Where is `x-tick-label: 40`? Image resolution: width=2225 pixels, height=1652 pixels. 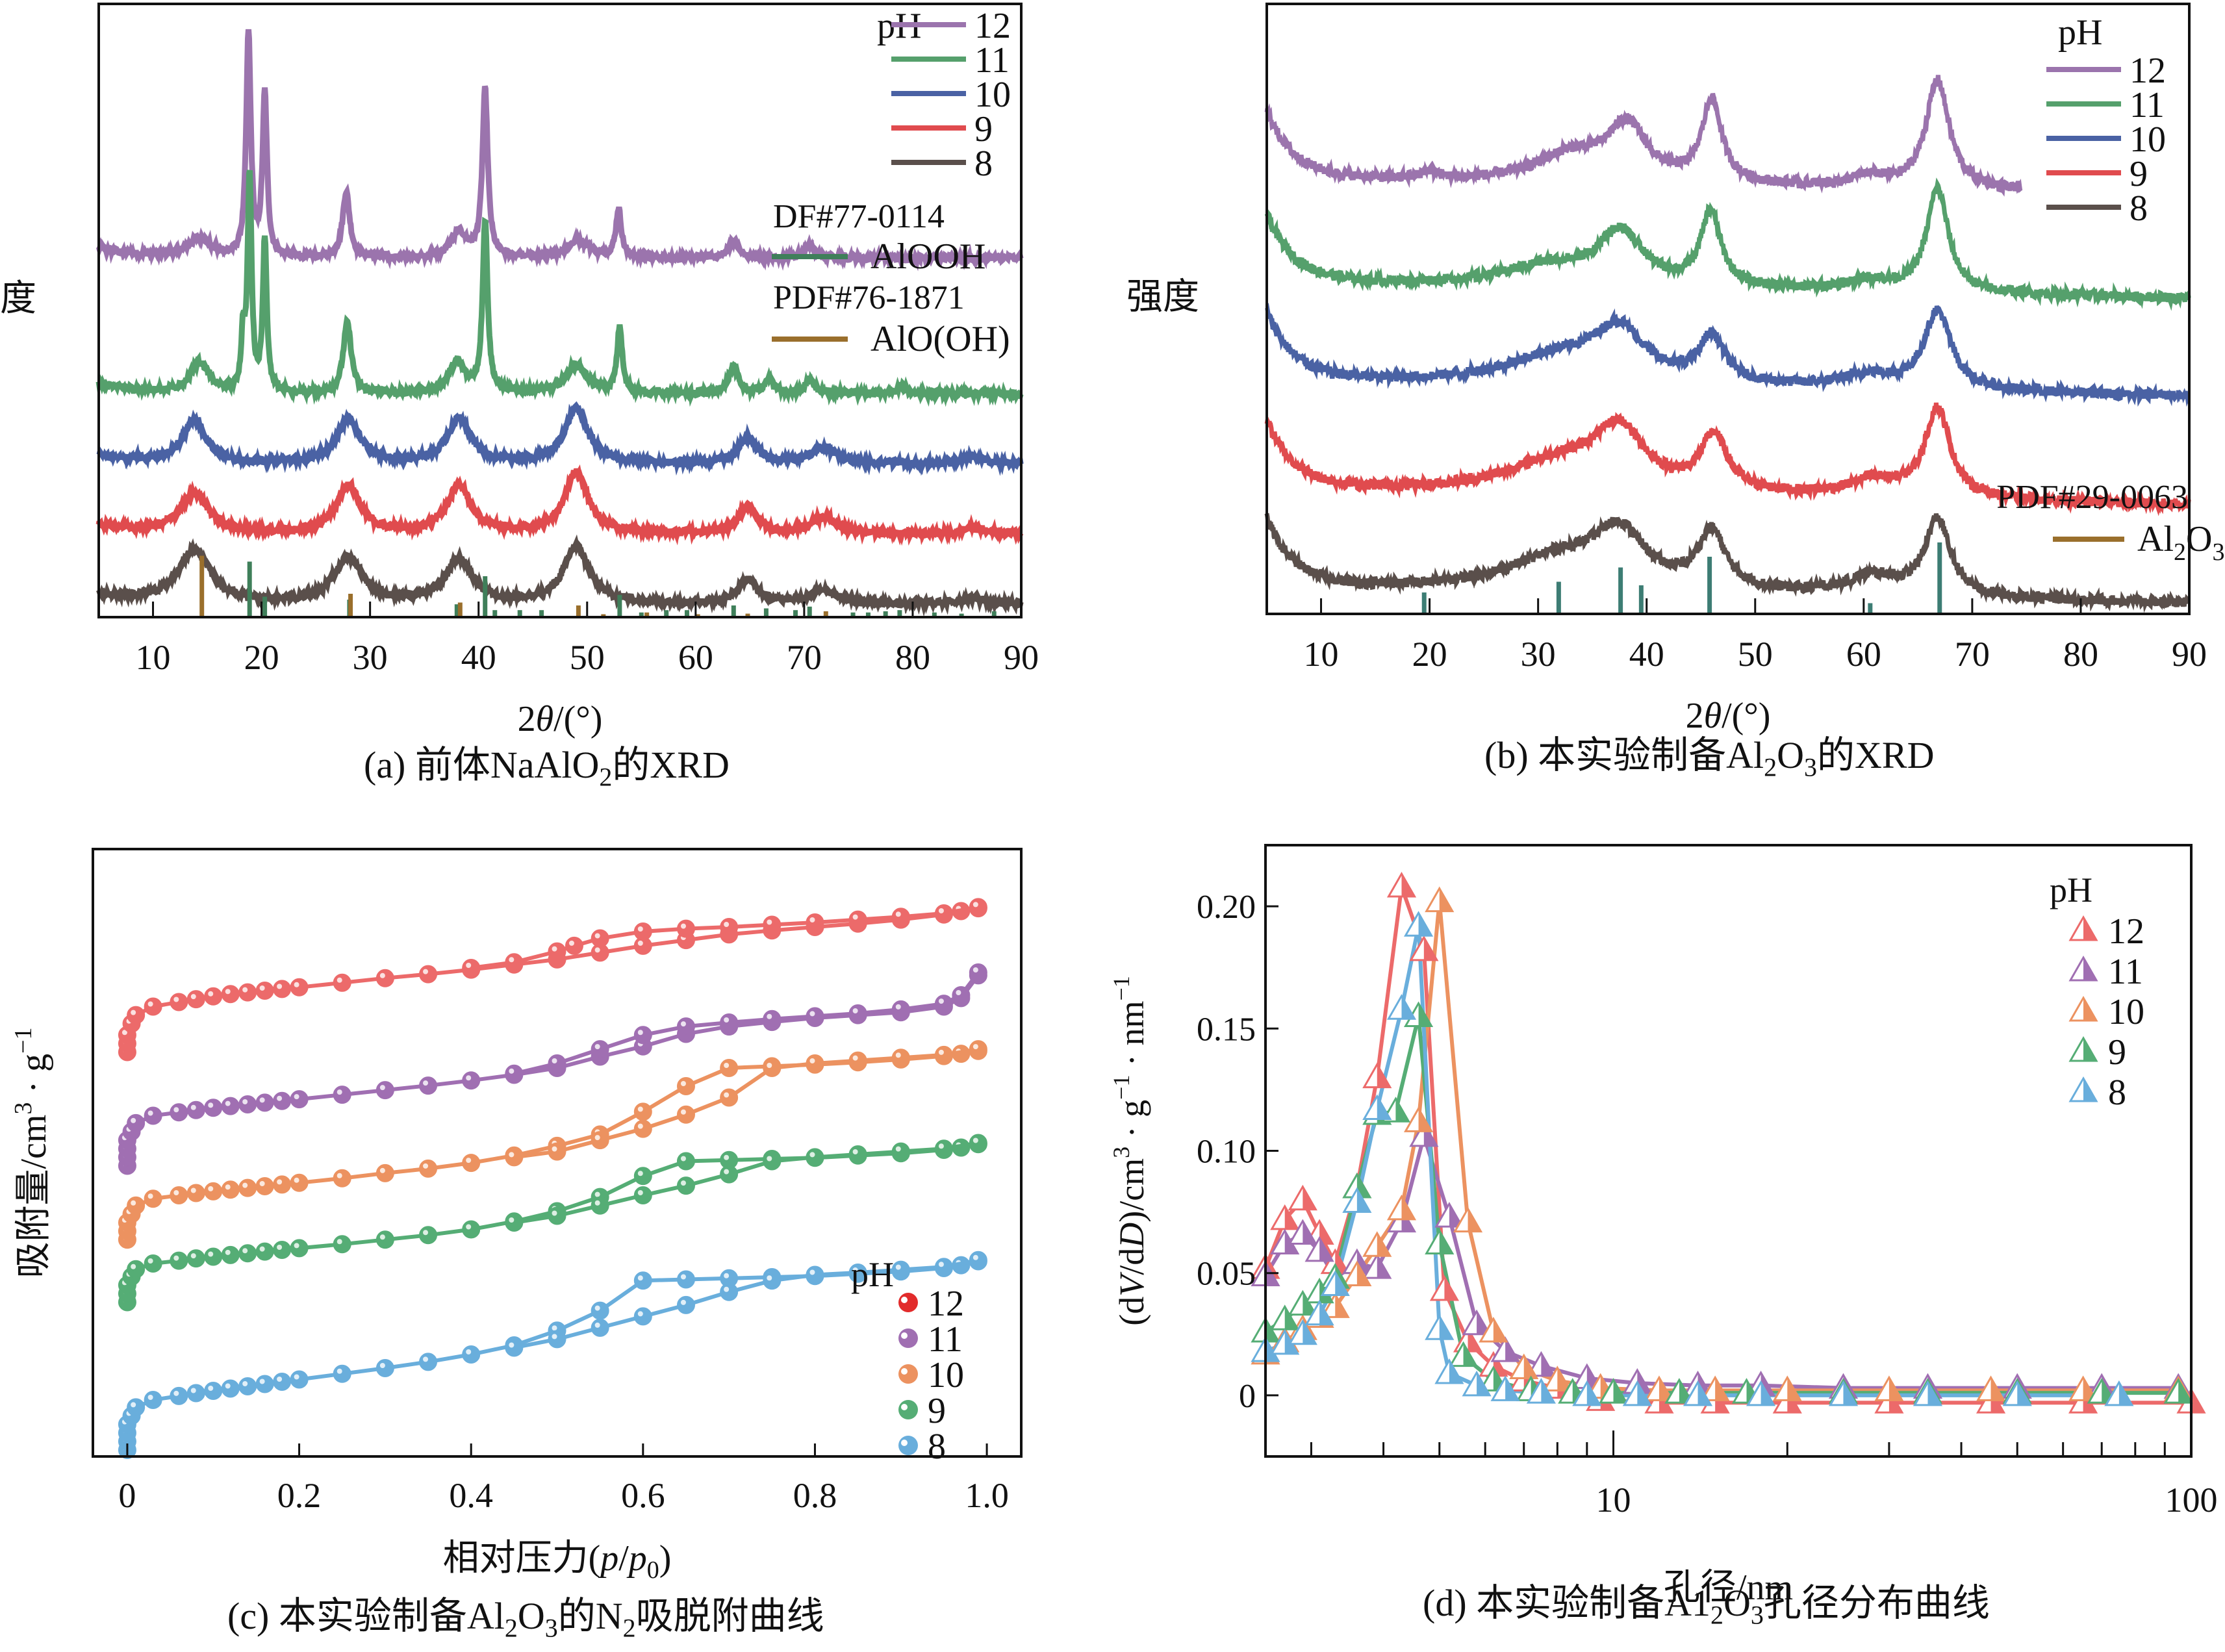
x-tick-label: 40 is located at coordinates (478, 658).